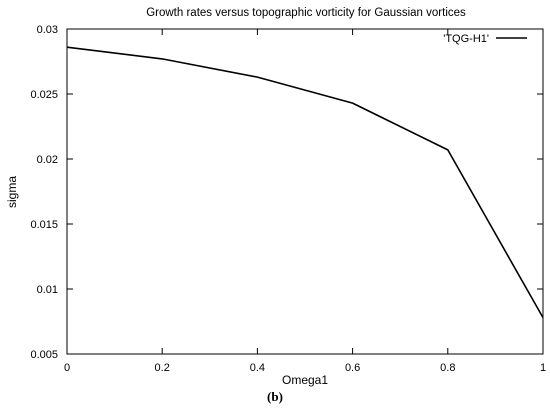  What do you see at coordinates (352, 368) in the screenshot?
I see `x-tick-label: 0.6` at bounding box center [352, 368].